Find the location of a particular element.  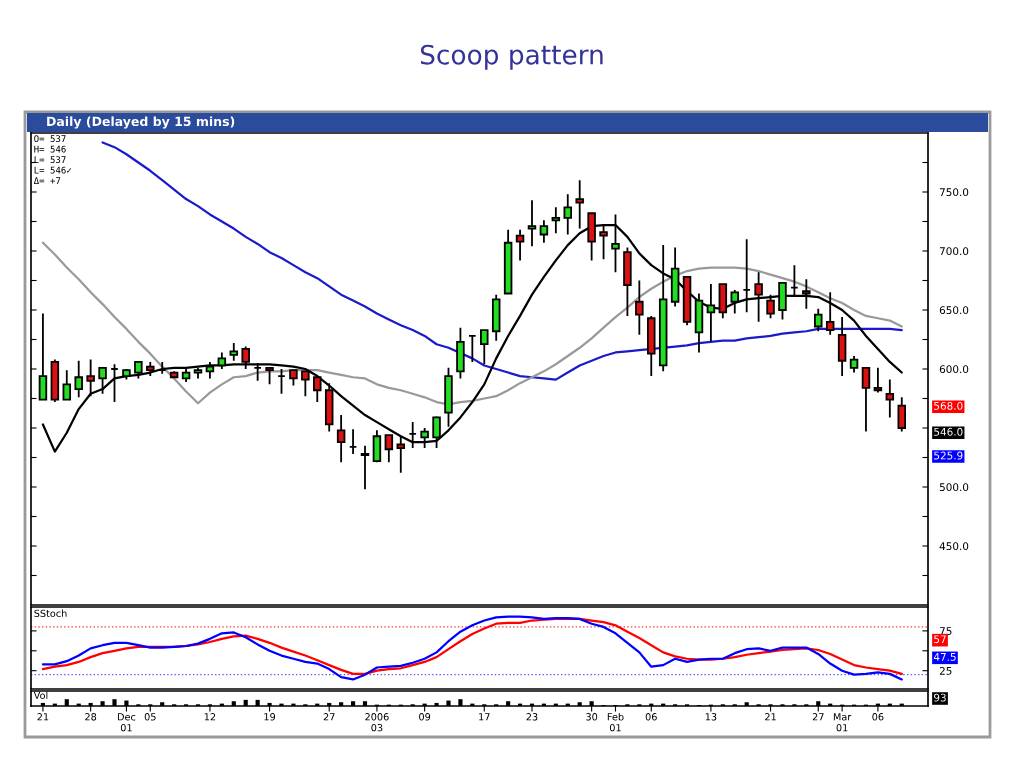

text: 47.5 is located at coordinates (944, 657).